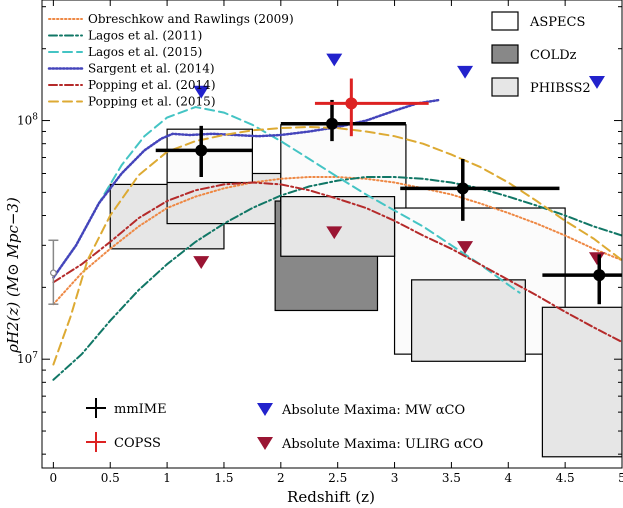  Describe the element at coordinates (565, 478) in the screenshot. I see `x-tick-label: 4.5` at that location.